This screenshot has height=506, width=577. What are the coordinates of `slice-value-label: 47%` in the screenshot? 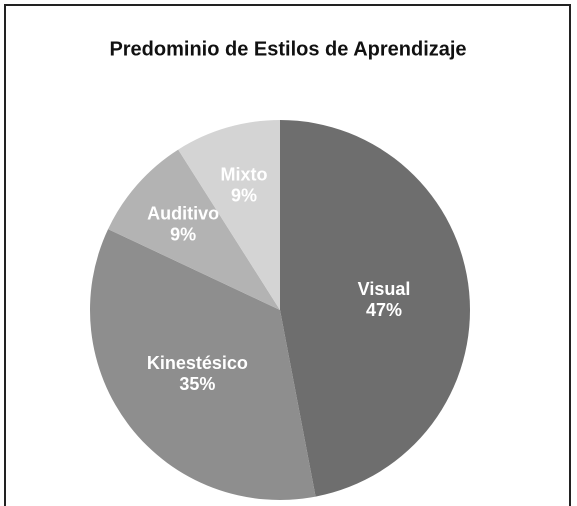 It's located at (384, 310).